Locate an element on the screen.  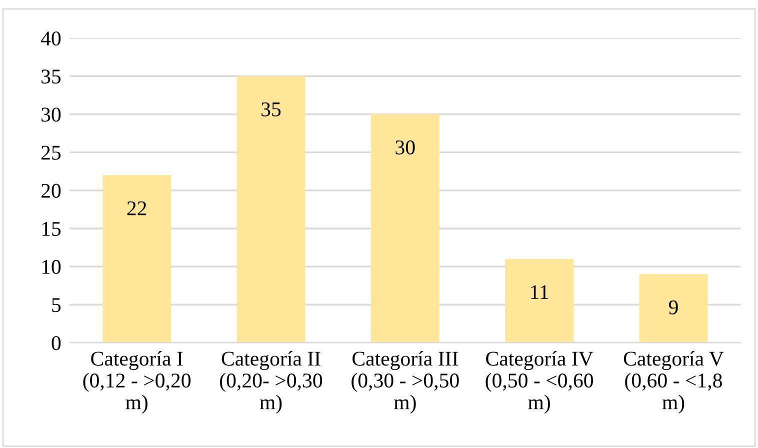
y-tick-label: 30 is located at coordinates (51, 115).